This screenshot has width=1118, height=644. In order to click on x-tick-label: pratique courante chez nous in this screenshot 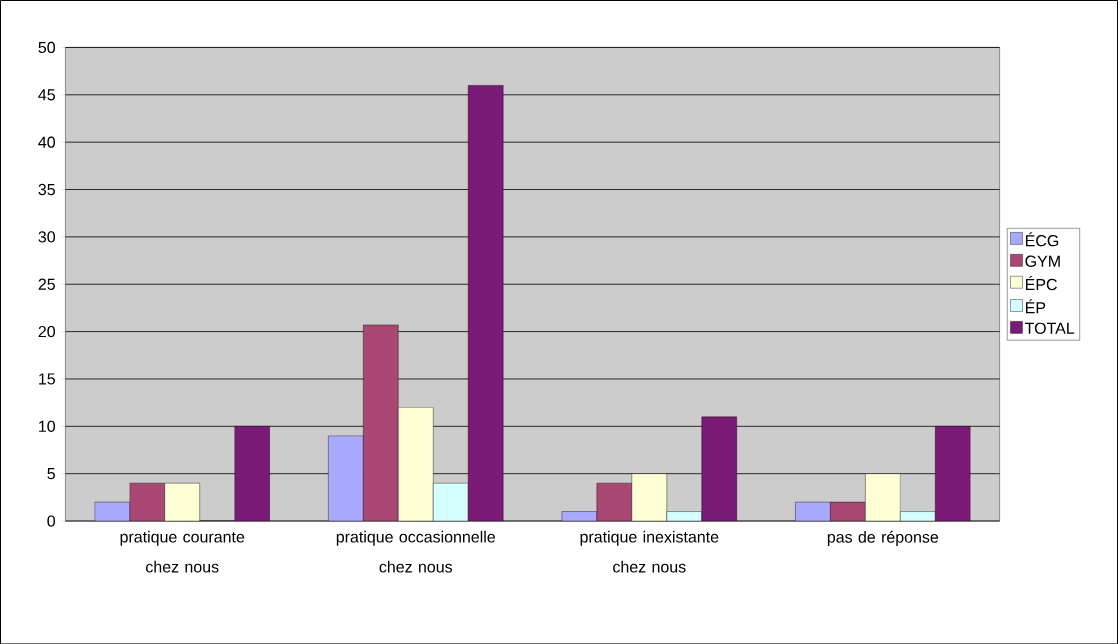, I will do `click(182, 551)`.